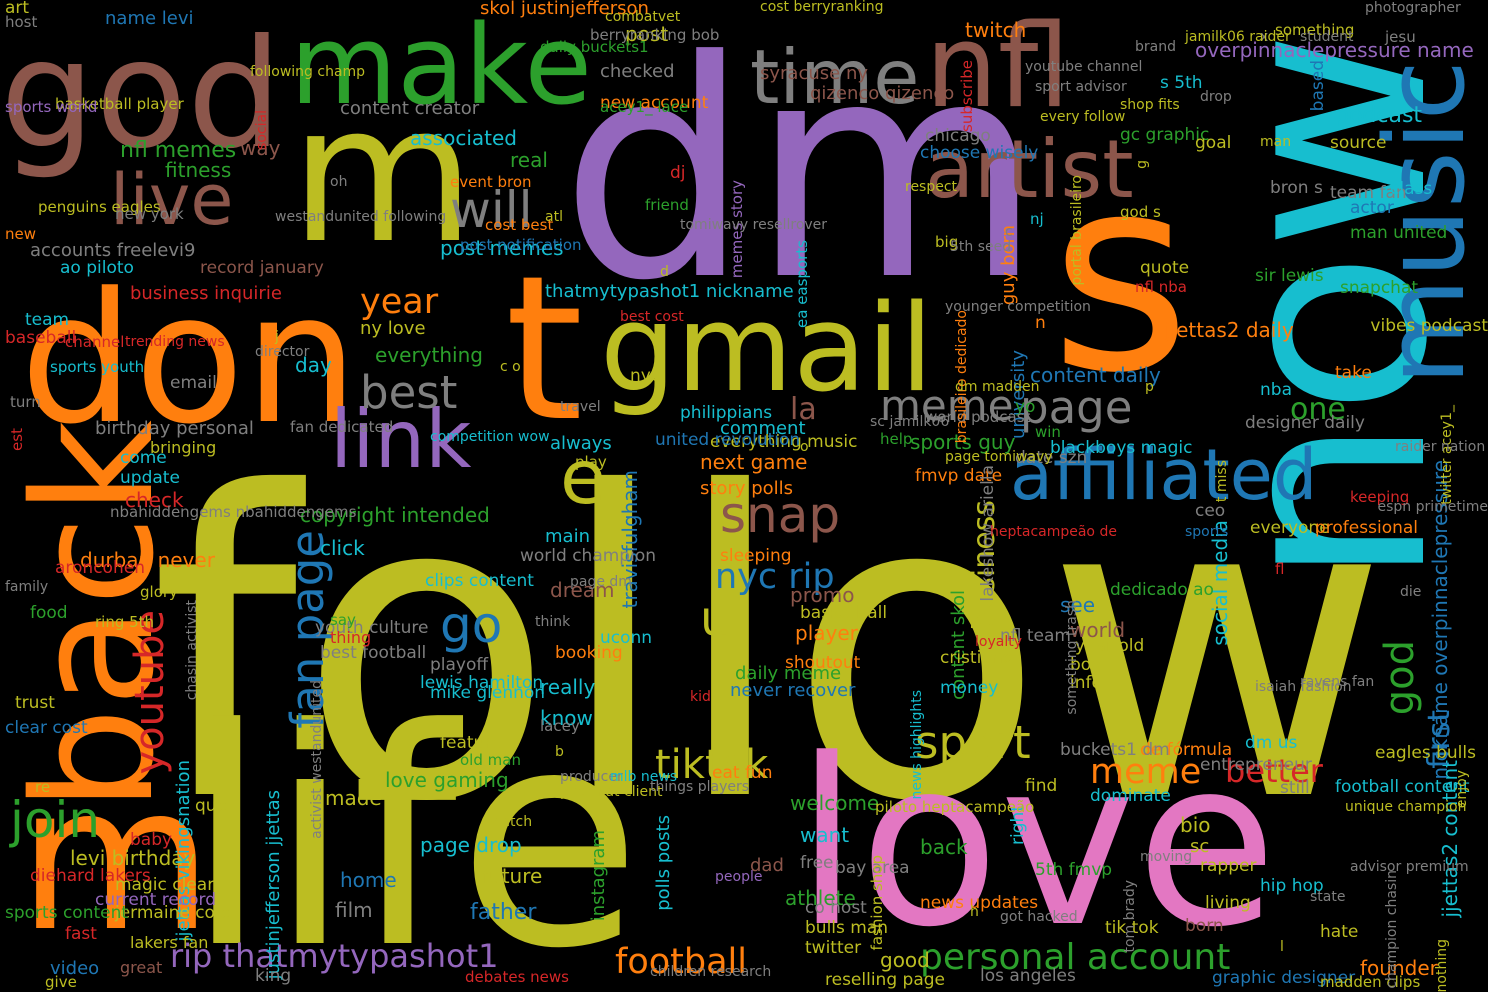  Describe the element at coordinates (1081, 87) in the screenshot. I see `cloud-word: sport advisor` at that location.